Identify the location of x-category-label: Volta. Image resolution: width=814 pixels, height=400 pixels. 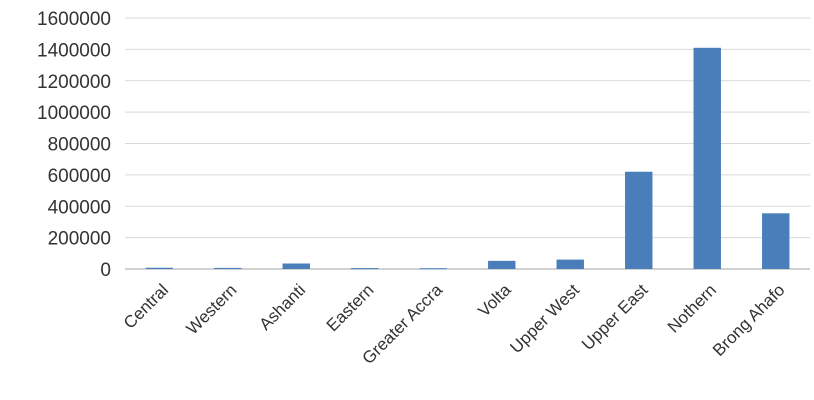
(494, 300).